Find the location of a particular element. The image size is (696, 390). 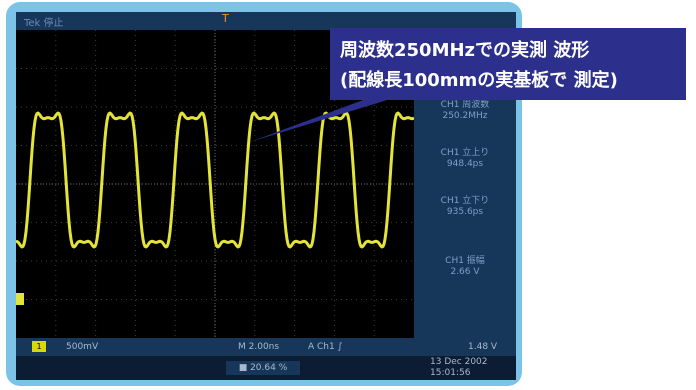

volts-per-div: 500mV is located at coordinates (82, 347).